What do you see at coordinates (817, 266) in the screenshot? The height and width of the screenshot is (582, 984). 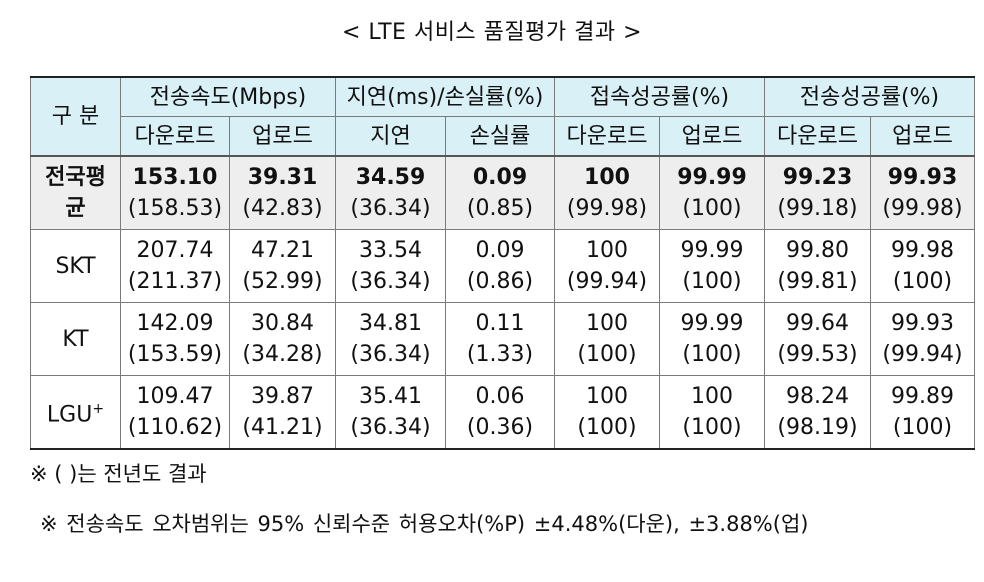 I see `table-cell: 99.80 (99.81)` at bounding box center [817, 266].